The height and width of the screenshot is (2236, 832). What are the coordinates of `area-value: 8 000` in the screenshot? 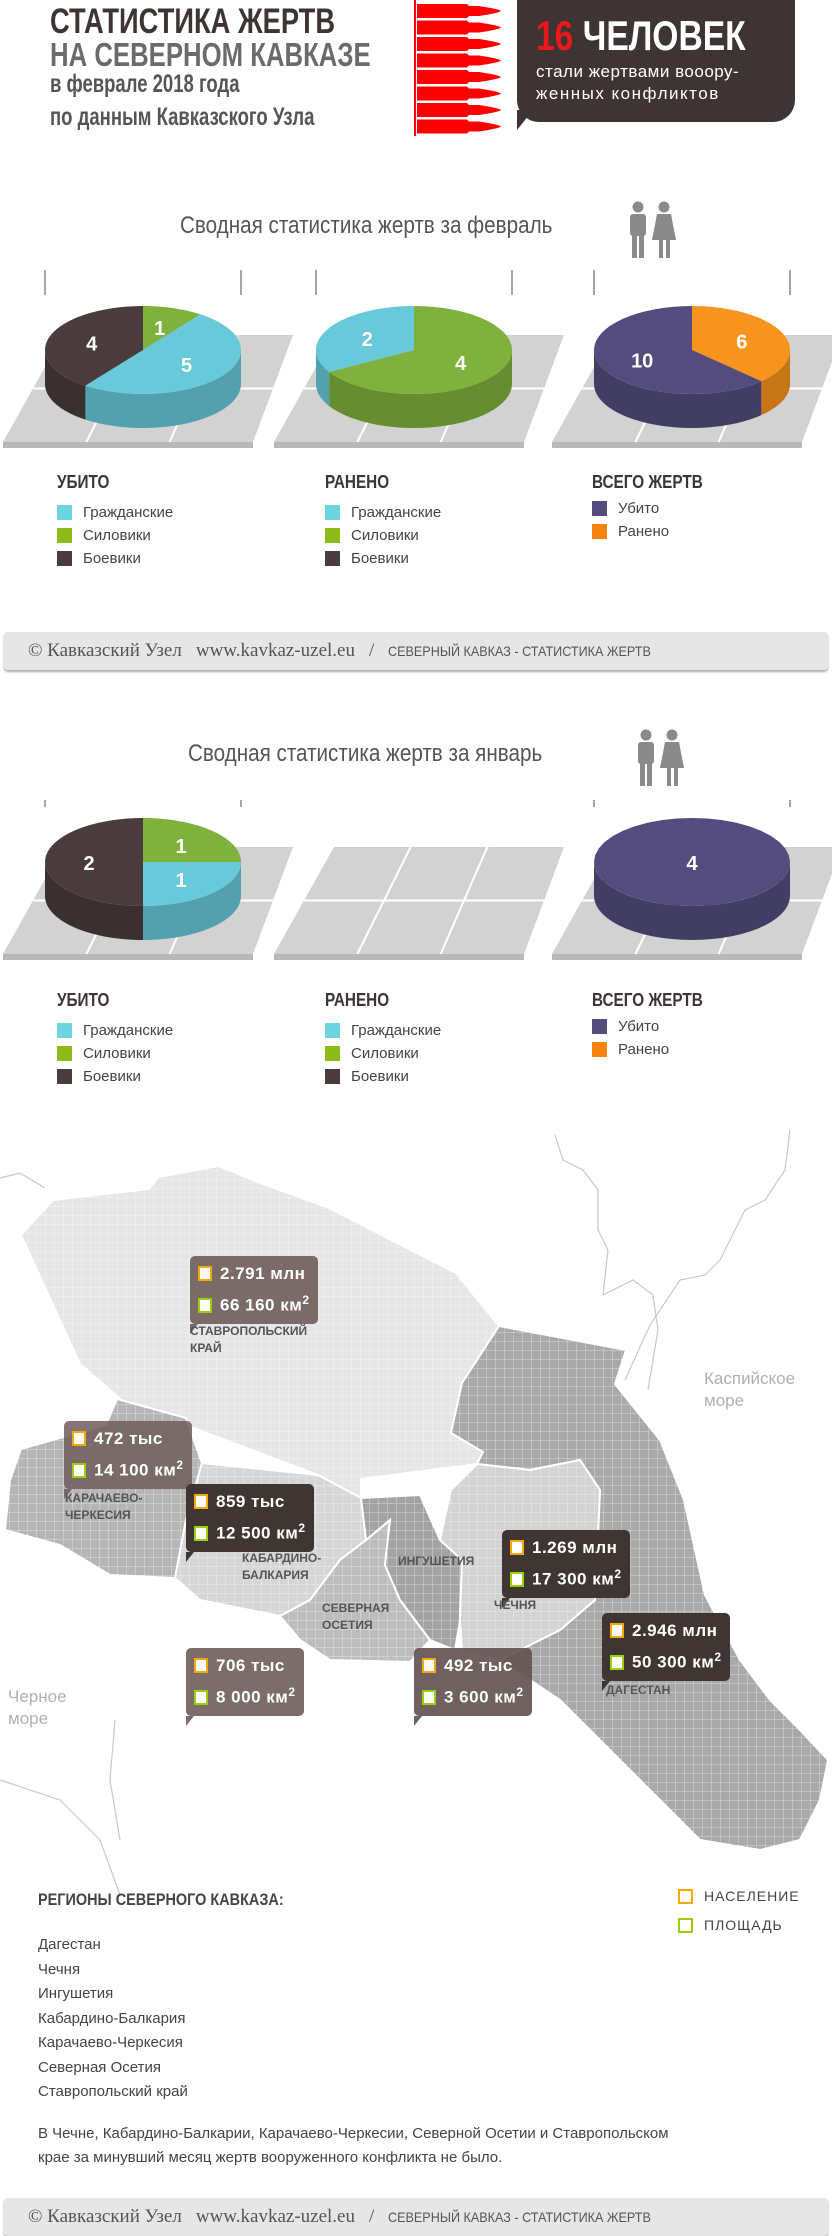 It's located at (239, 1697).